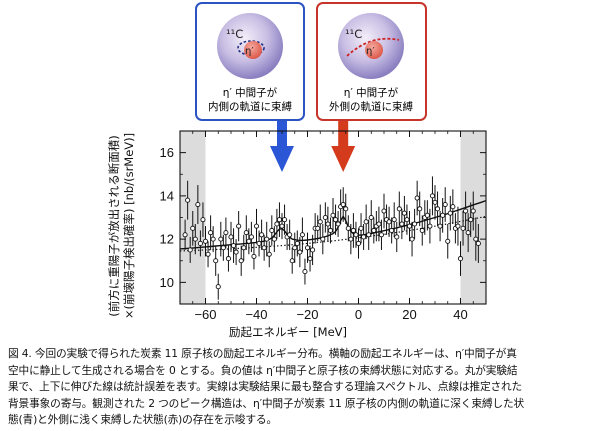  Describe the element at coordinates (307, 314) in the screenshot. I see `x-tick-label: −20` at that location.